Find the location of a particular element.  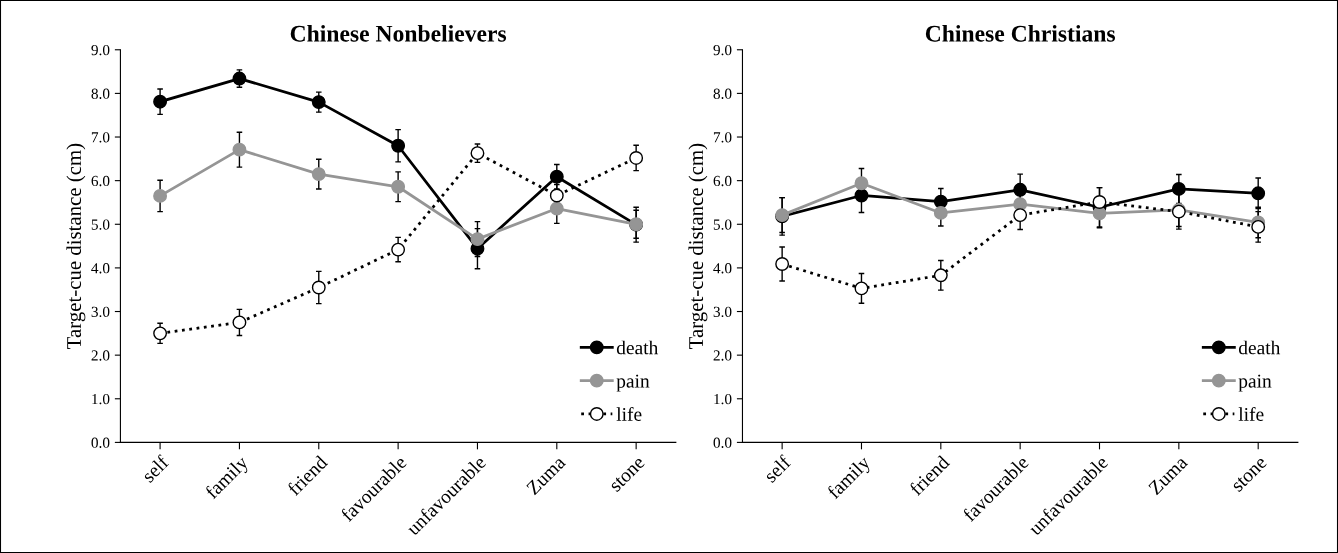

chart-title: Chinese Nonbelievers is located at coordinates (398, 33).